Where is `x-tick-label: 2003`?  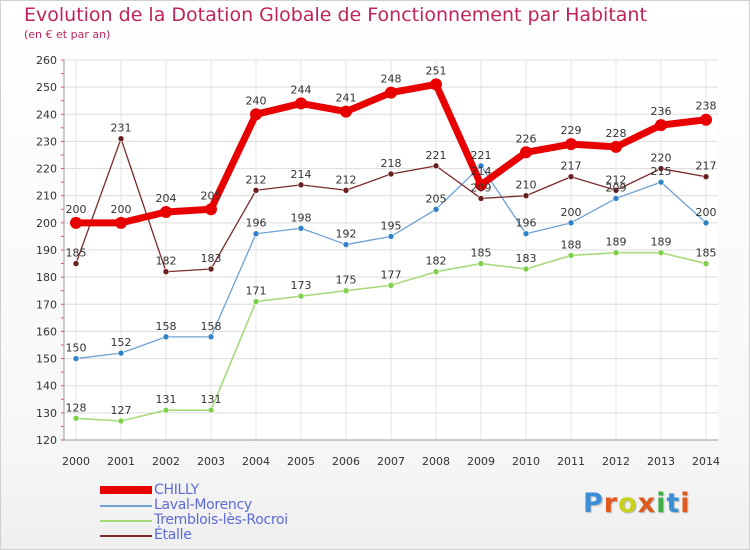 x-tick-label: 2003 is located at coordinates (211, 461).